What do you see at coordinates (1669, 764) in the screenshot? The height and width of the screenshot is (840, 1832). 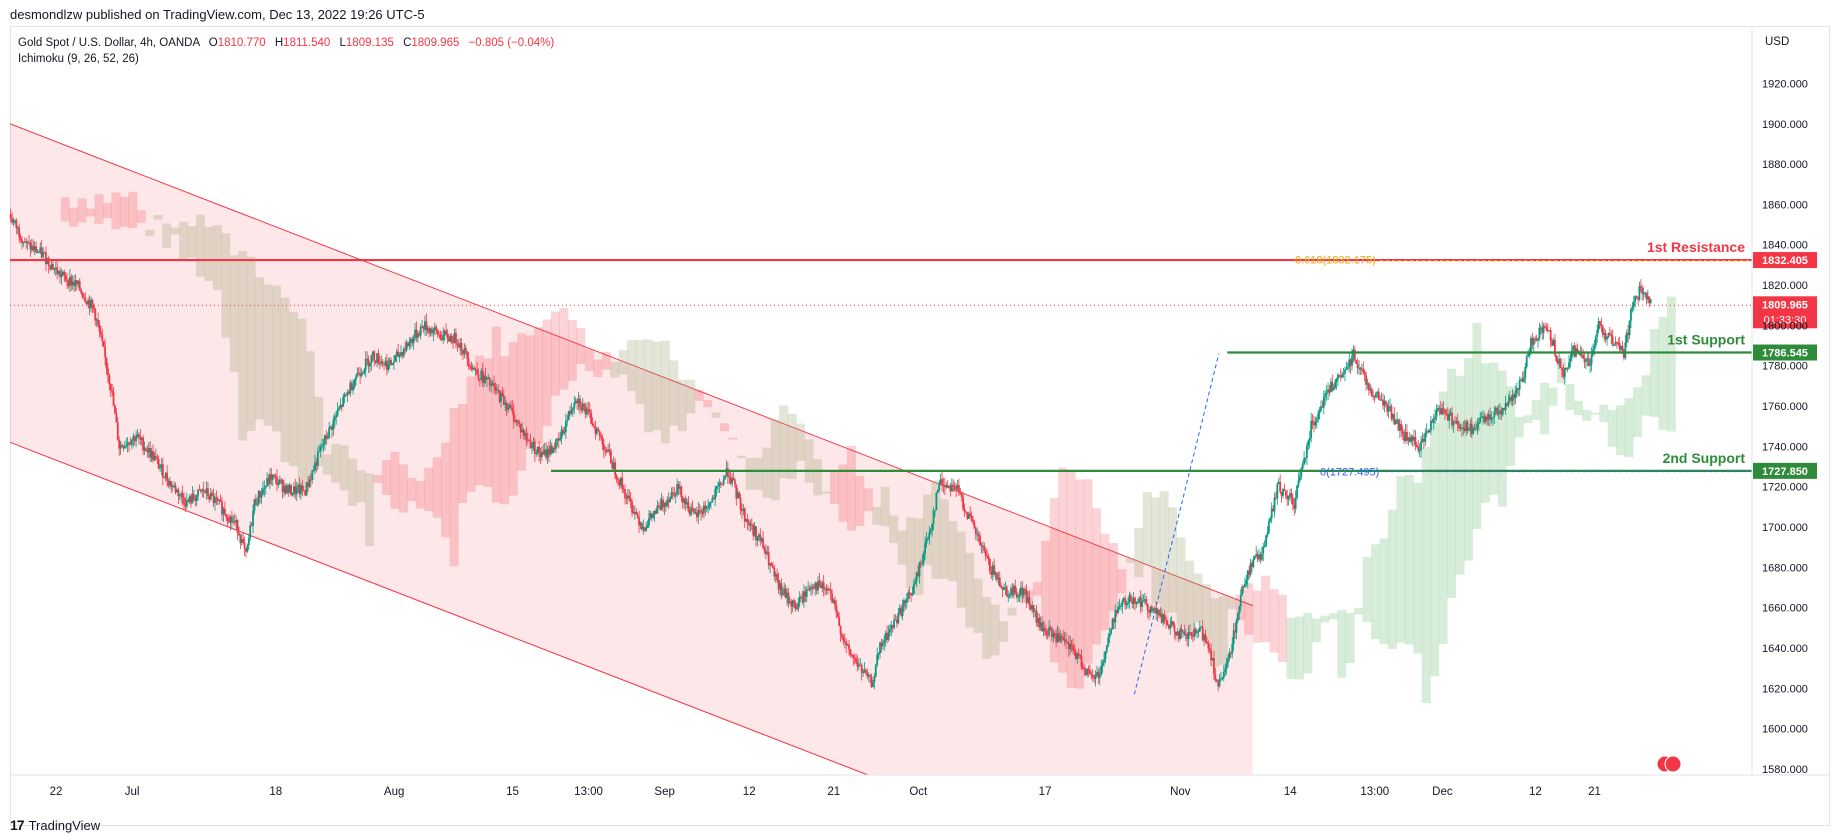 I see `us-flag-event-icon` at bounding box center [1669, 764].